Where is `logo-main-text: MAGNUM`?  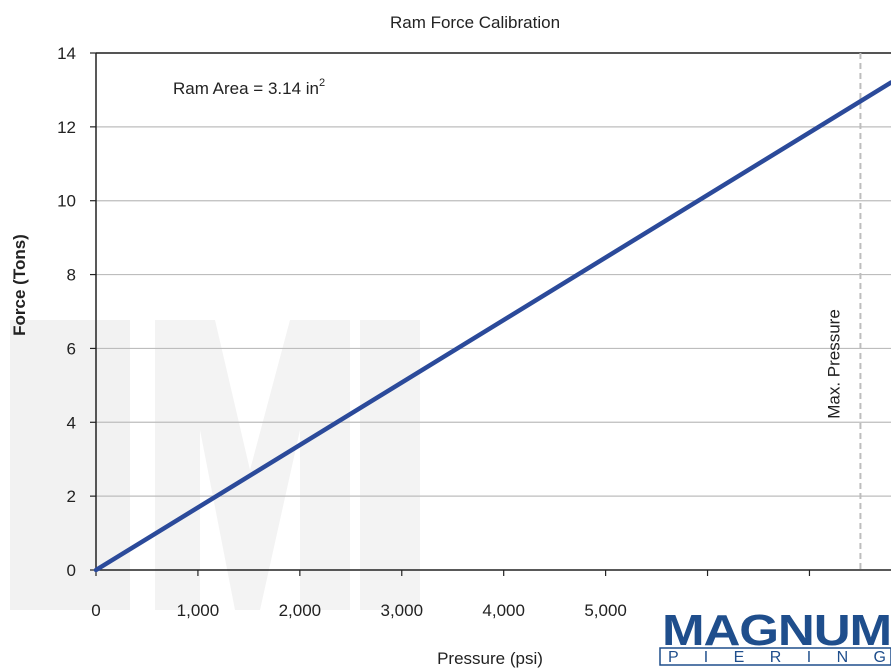 logo-main-text: MAGNUM is located at coordinates (776, 630).